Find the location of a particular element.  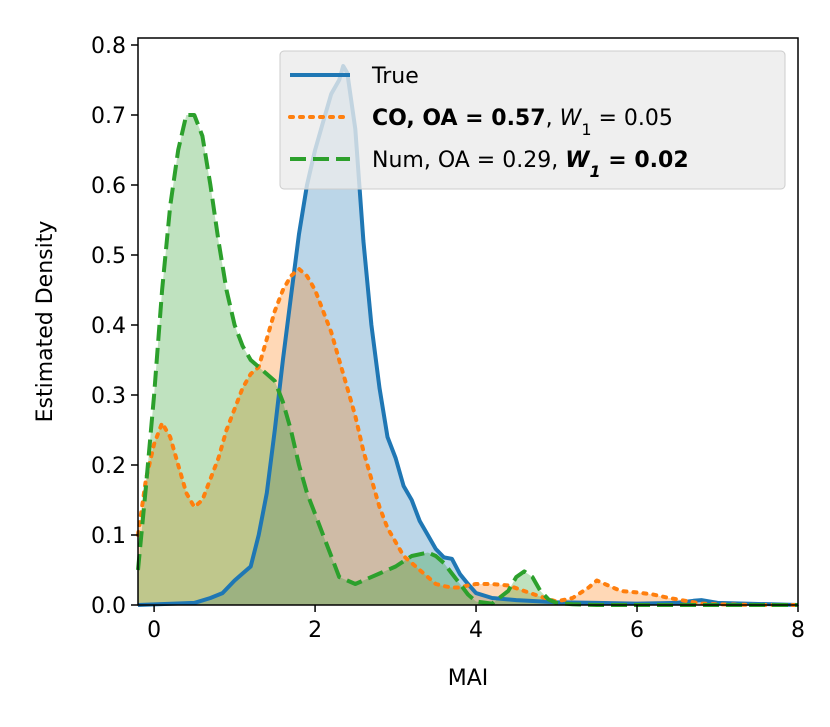

legend-label-true: True is located at coordinates (395, 76).